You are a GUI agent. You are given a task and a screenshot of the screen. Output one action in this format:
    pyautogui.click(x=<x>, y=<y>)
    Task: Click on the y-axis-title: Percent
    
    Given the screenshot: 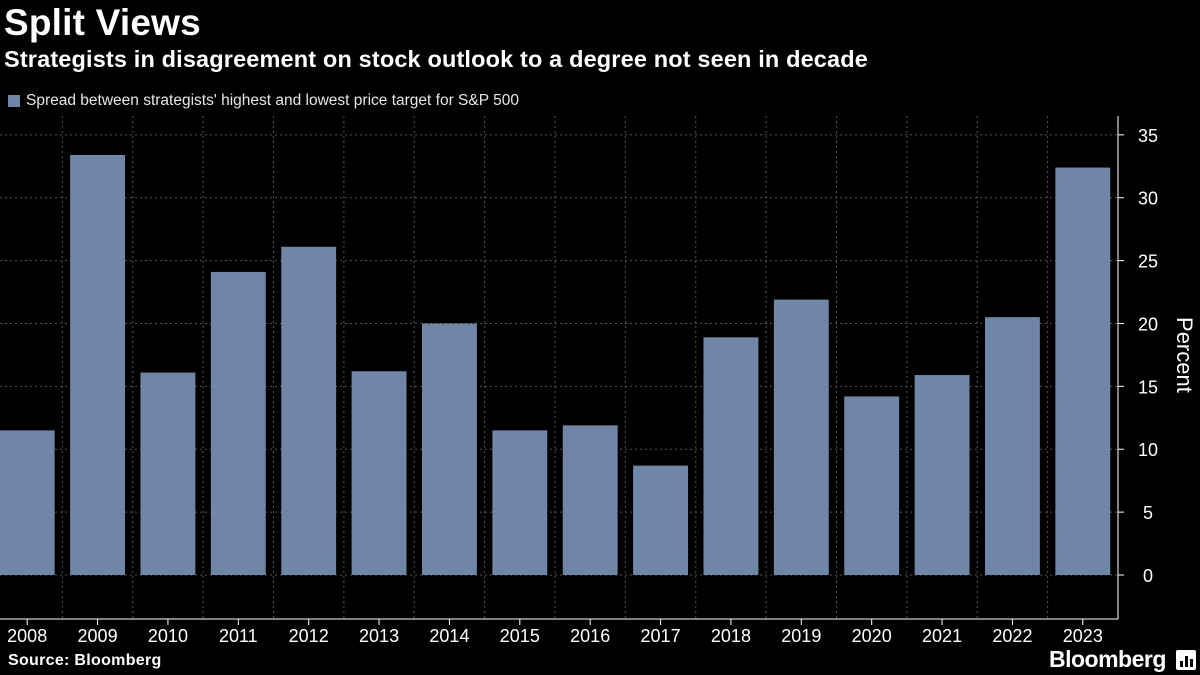 What is the action you would take?
    pyautogui.click(x=1184, y=355)
    